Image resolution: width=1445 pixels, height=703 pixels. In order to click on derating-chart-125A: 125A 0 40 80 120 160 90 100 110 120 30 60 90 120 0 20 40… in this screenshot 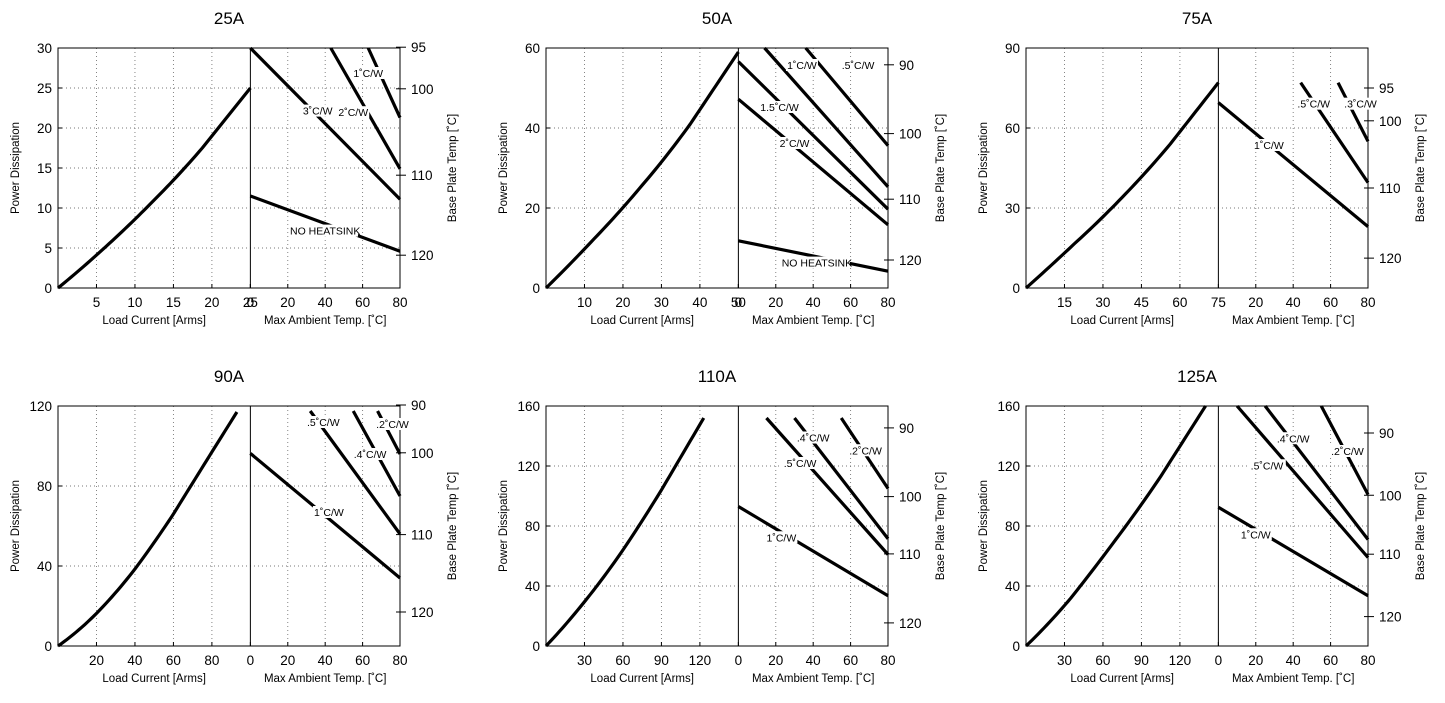, I will do `click(1202, 526)`.